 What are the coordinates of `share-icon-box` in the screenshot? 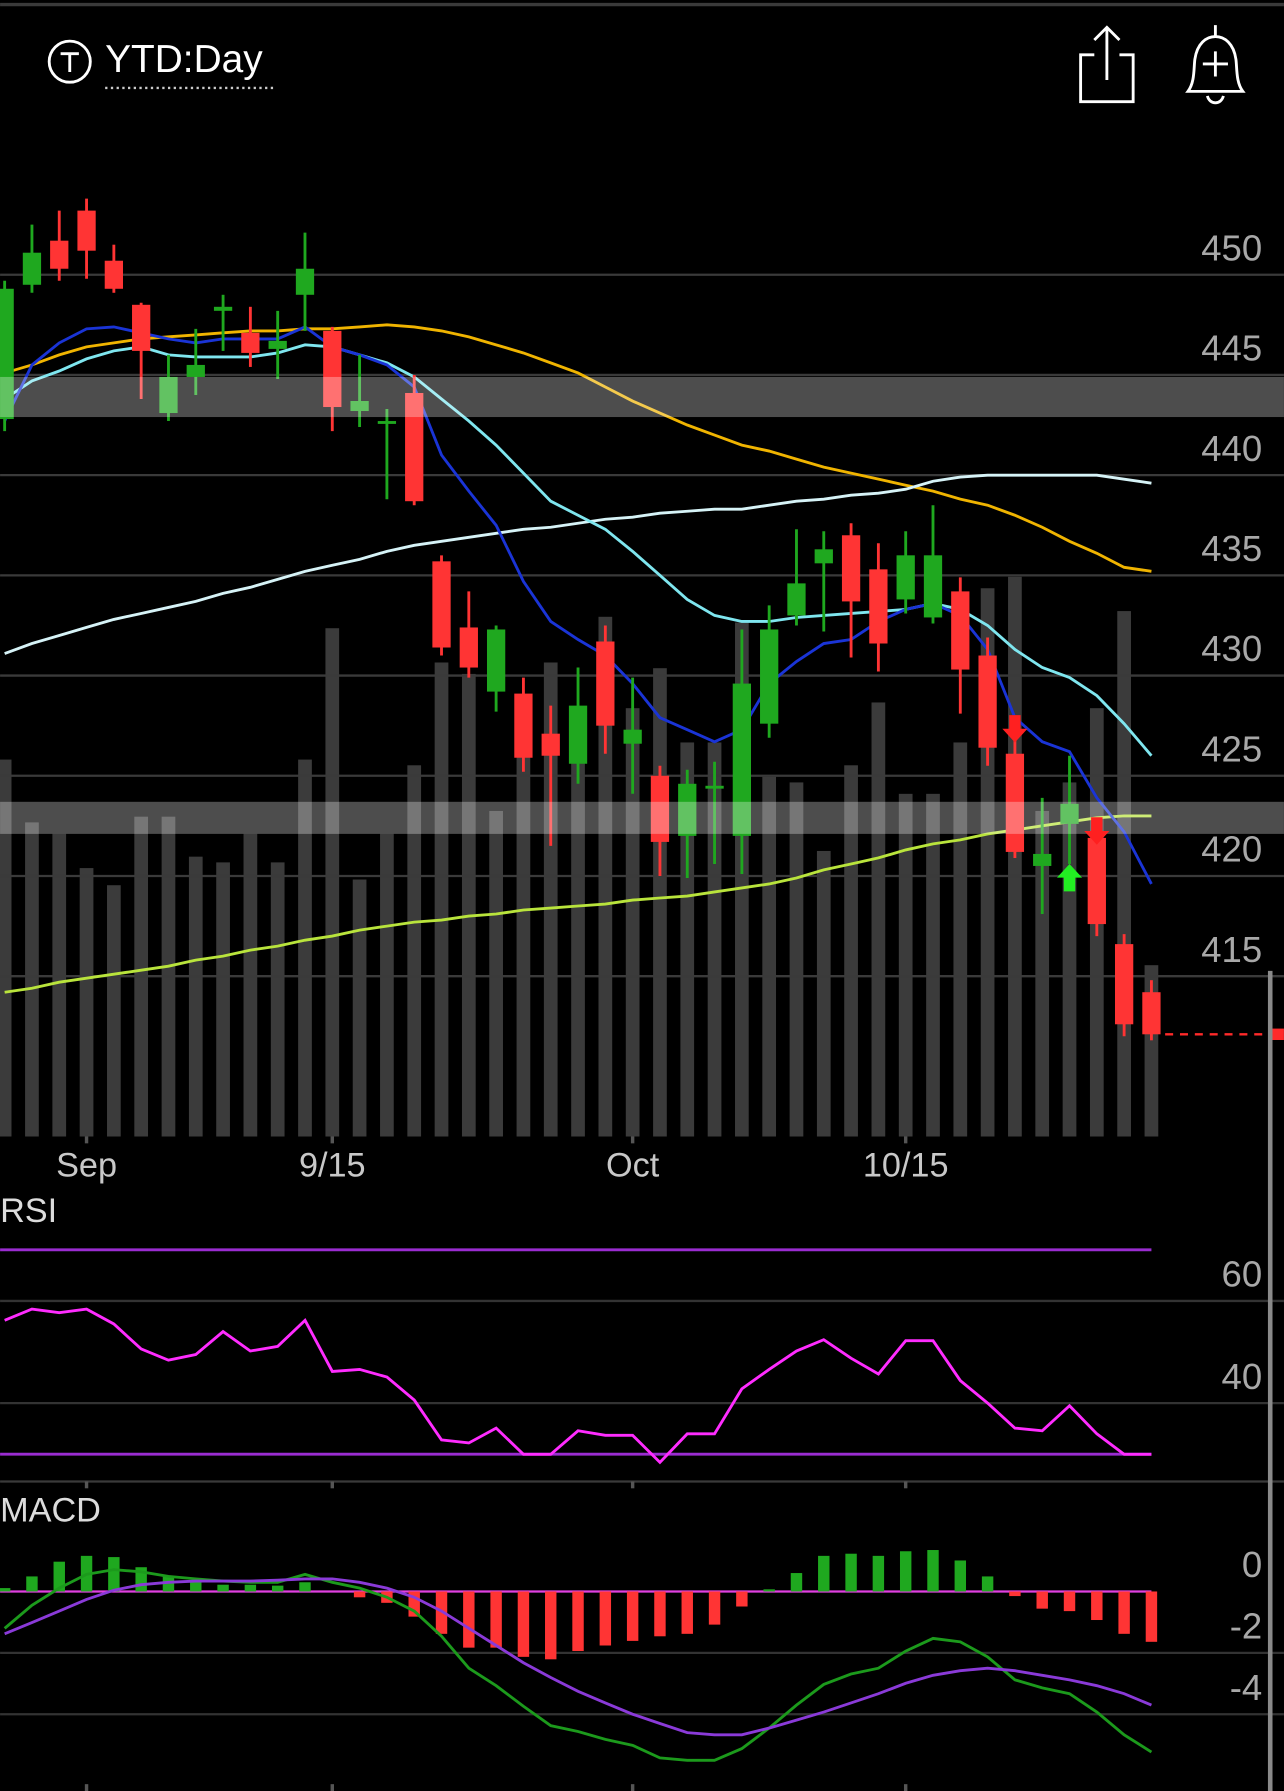 It's located at (1107, 78).